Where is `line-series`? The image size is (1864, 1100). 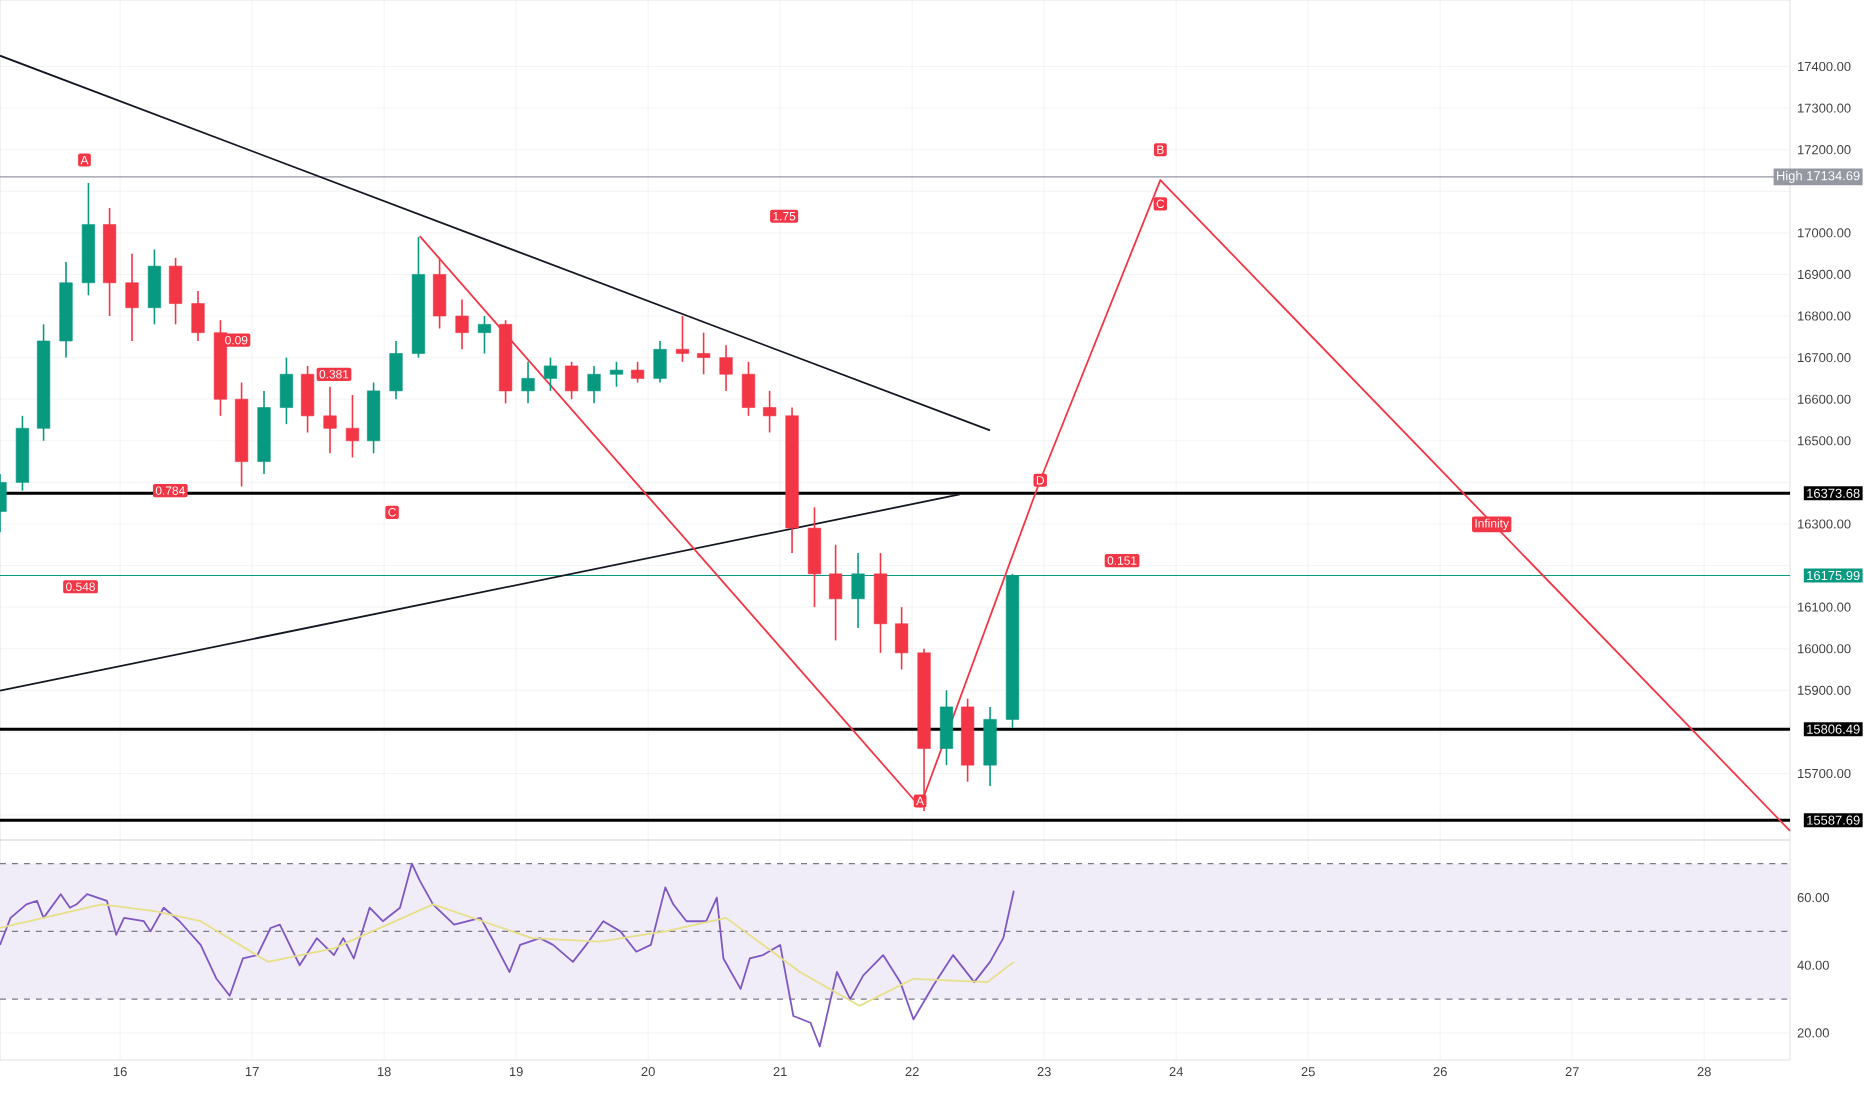 line-series is located at coordinates (507, 955).